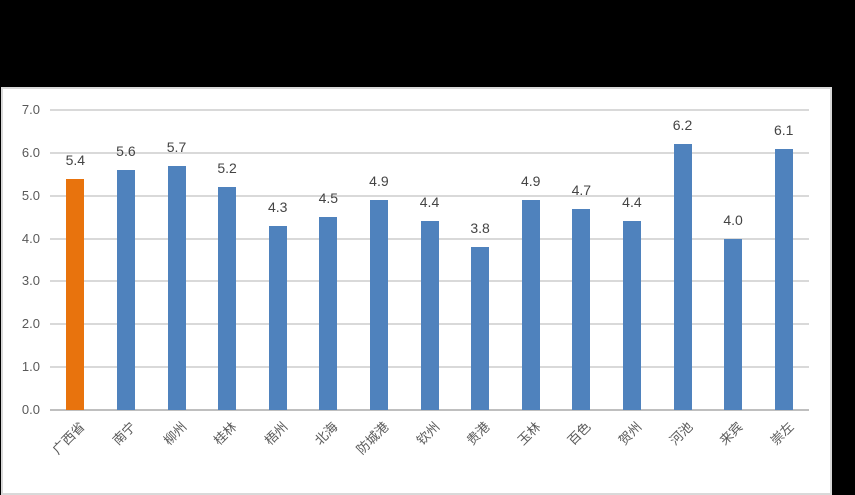  What do you see at coordinates (480, 328) in the screenshot?
I see `bar-贵港` at bounding box center [480, 328].